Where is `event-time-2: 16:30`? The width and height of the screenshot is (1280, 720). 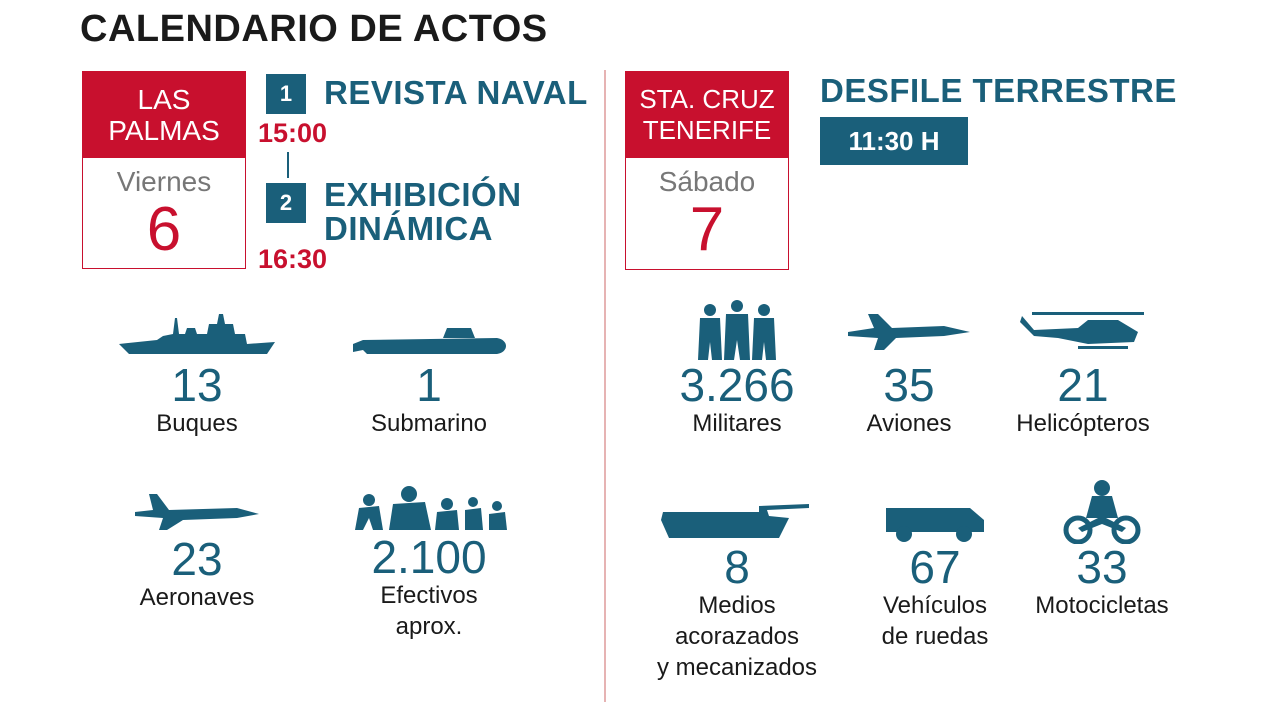
event-time-2: 16:30 is located at coordinates (293, 259).